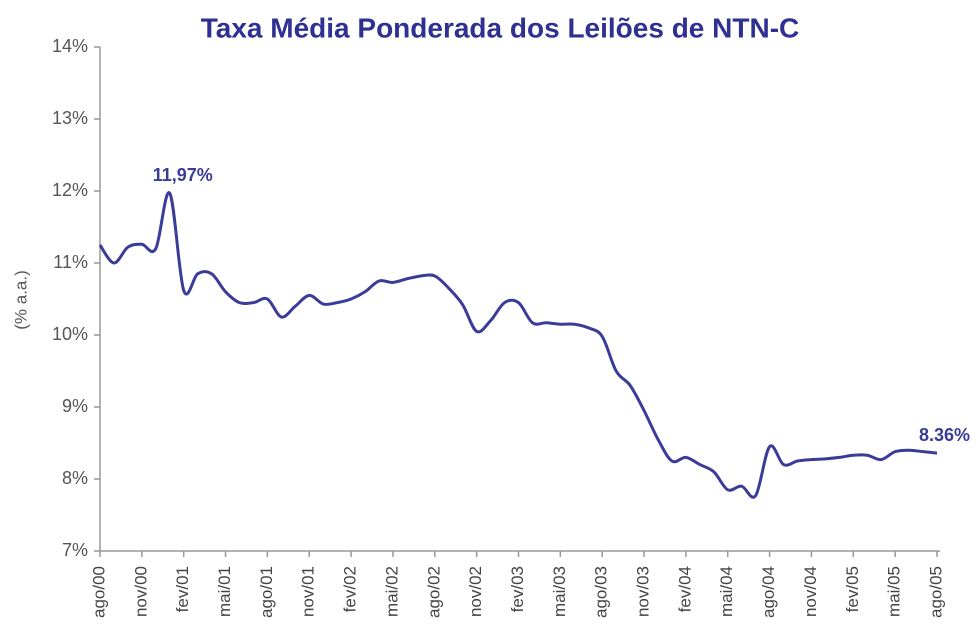 Image resolution: width=976 pixels, height=637 pixels. Describe the element at coordinates (643, 591) in the screenshot. I see `x-tick-label: nov/03` at that location.